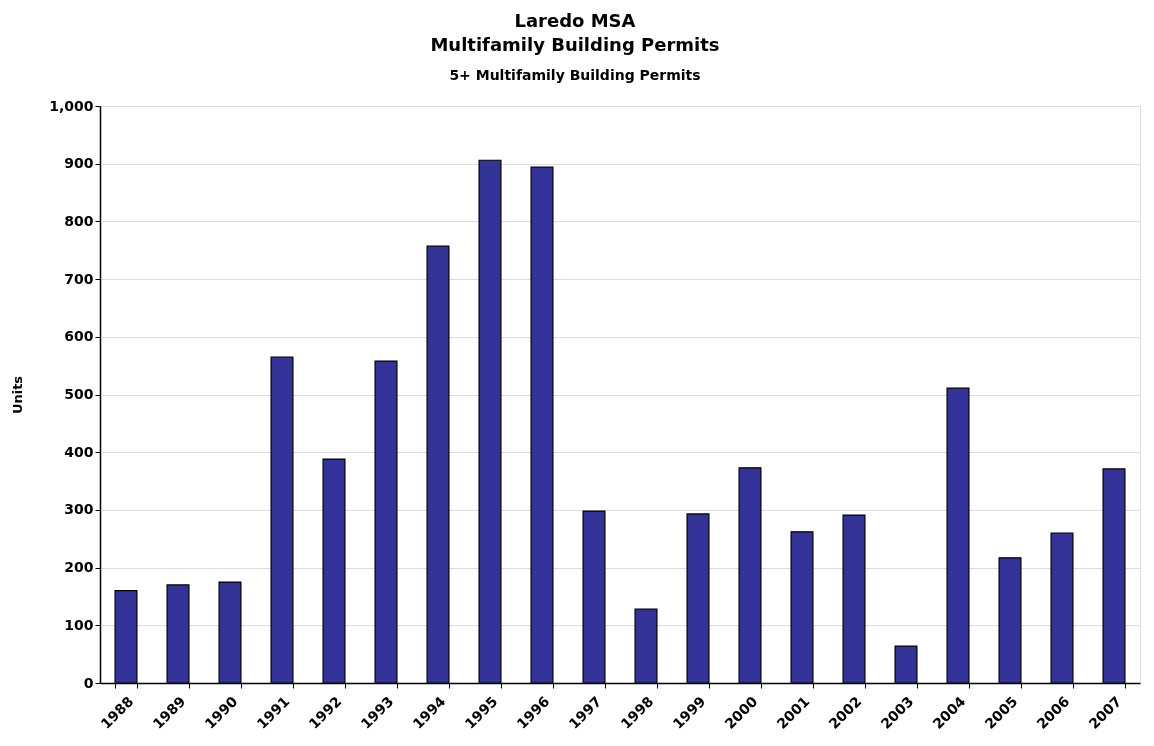  Describe the element at coordinates (79, 567) in the screenshot. I see `y-tick-label: 200` at that location.